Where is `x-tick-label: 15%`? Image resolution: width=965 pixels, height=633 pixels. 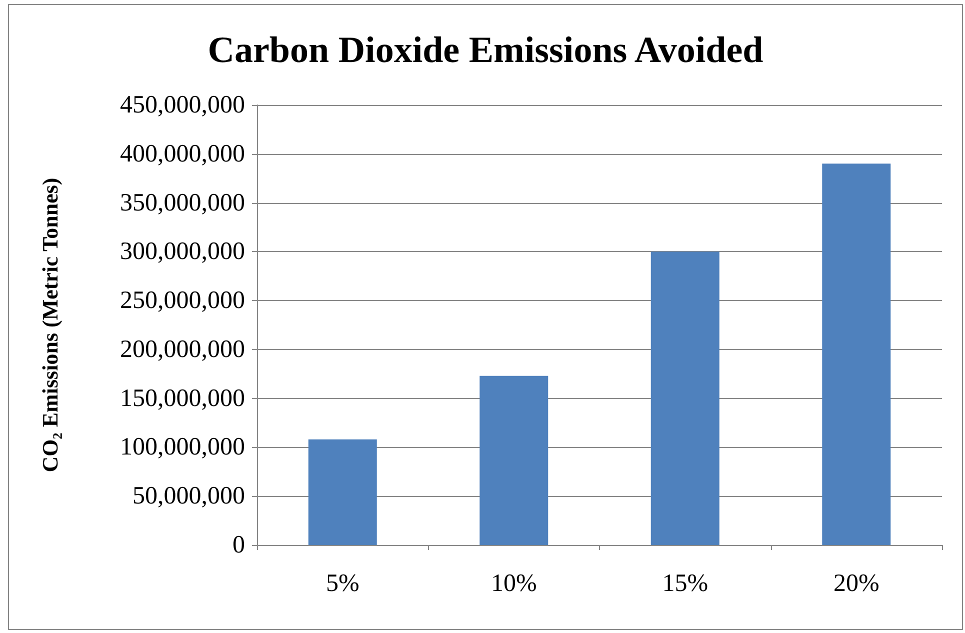 x-tick-label: 15% is located at coordinates (685, 583).